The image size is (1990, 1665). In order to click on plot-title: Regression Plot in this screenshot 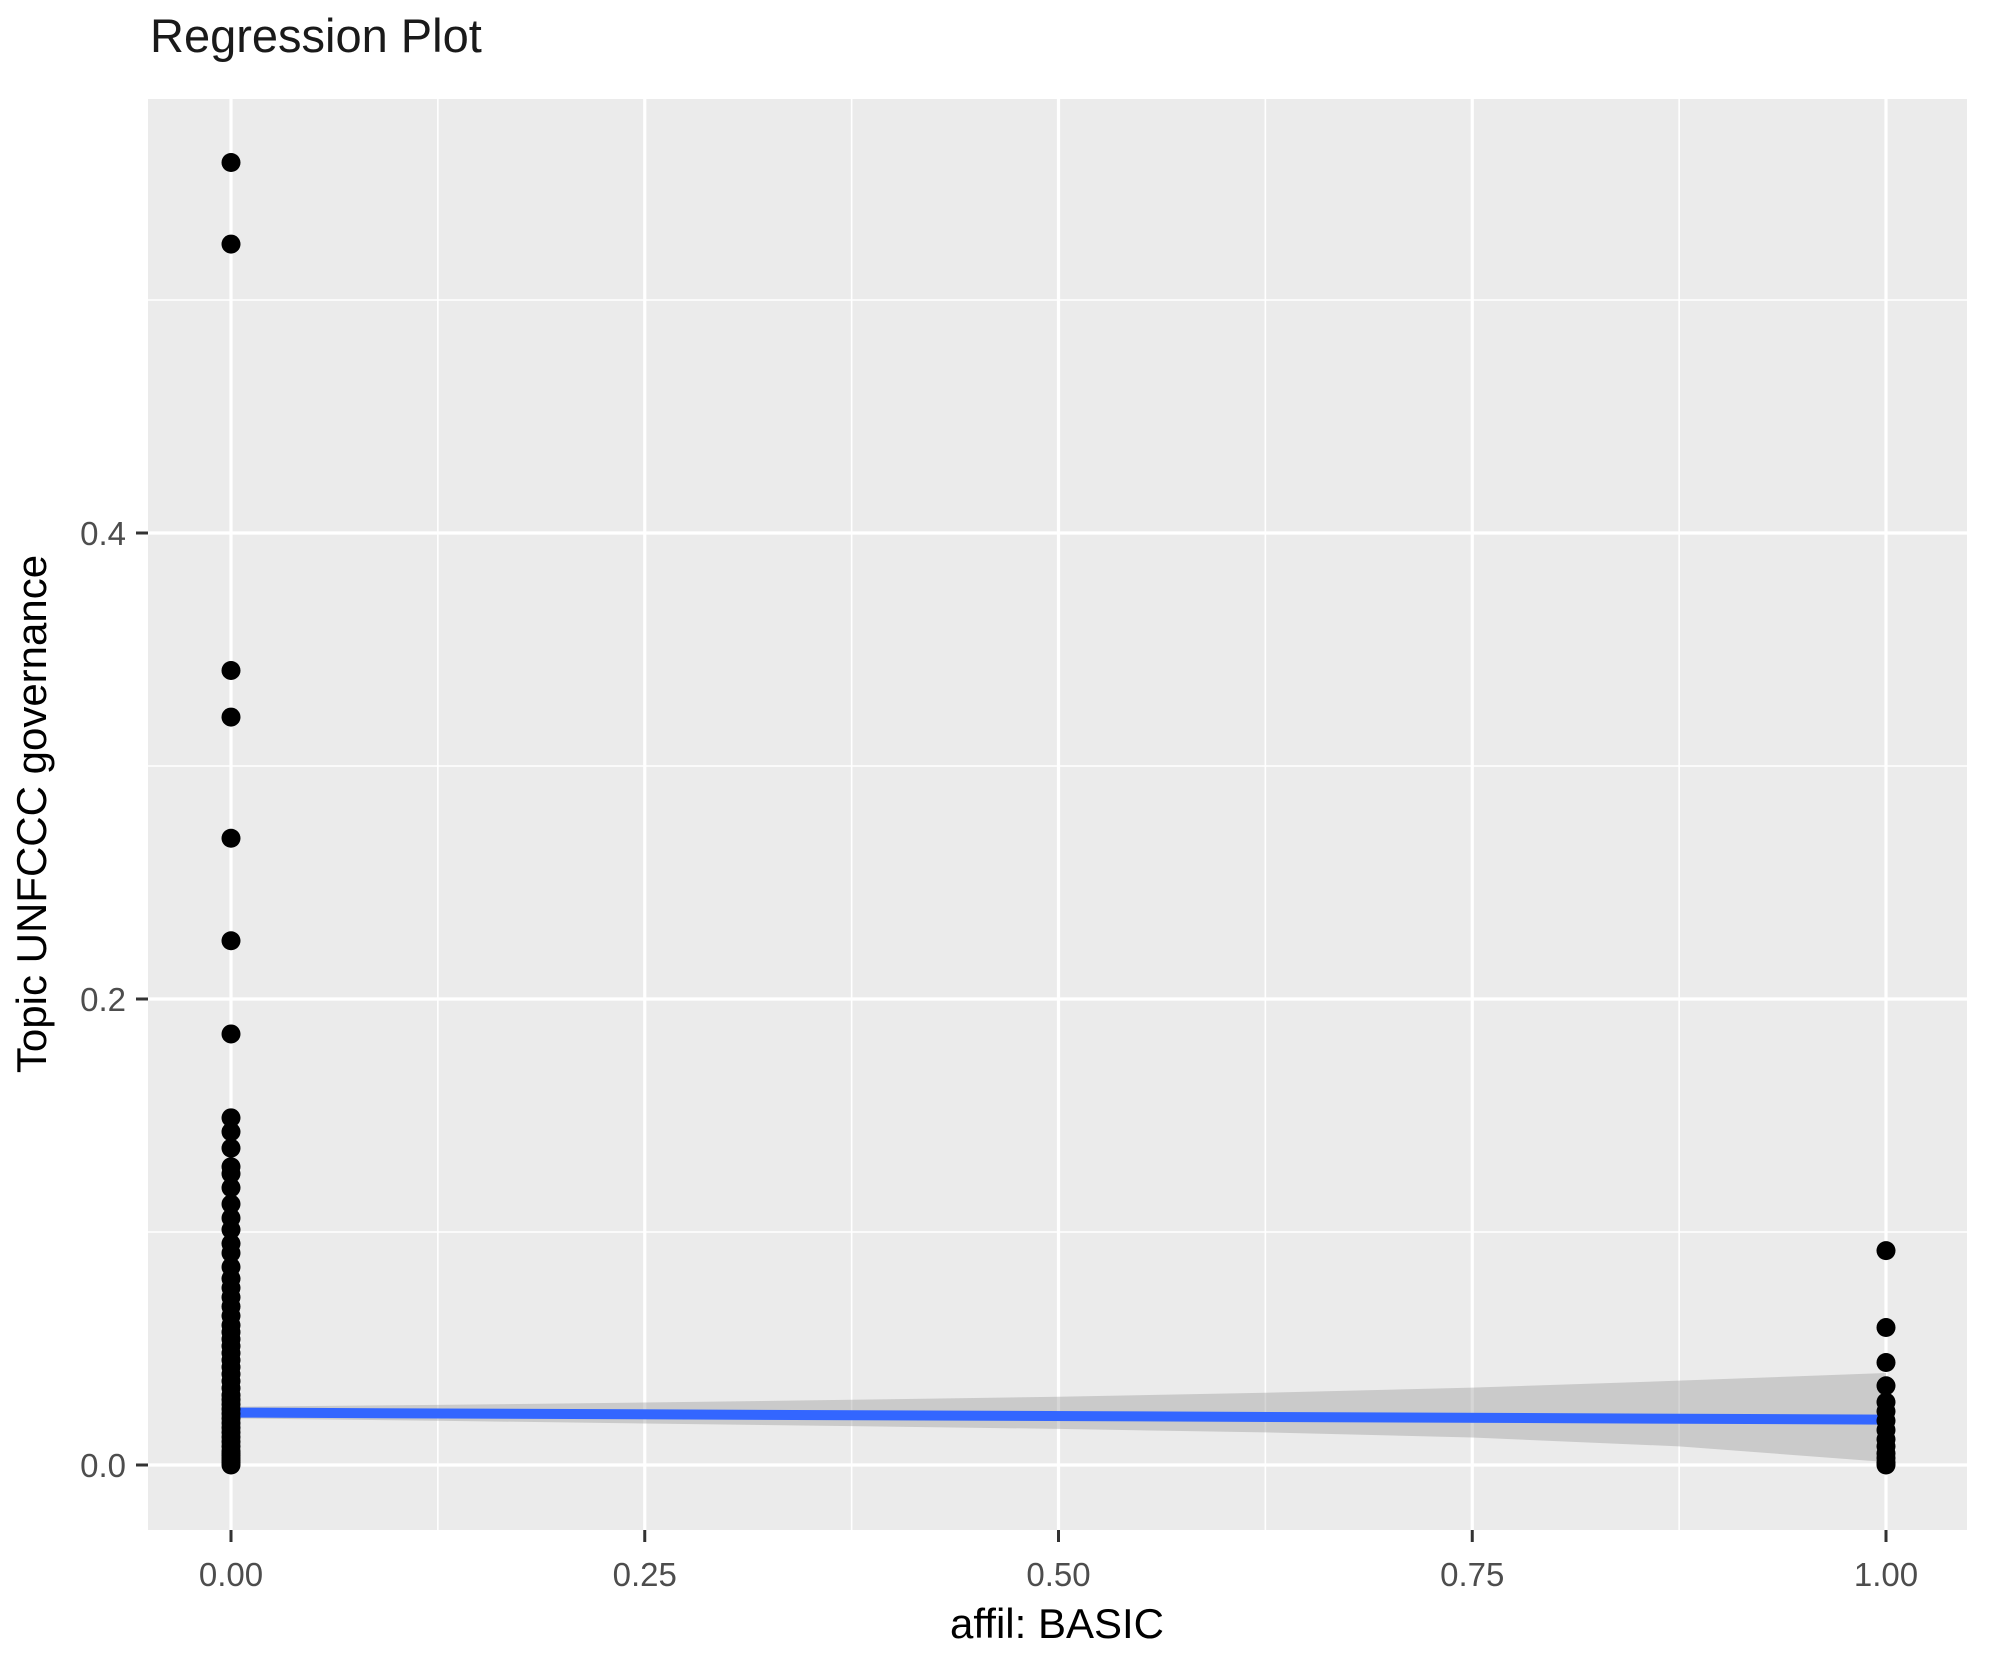, I will do `click(316, 35)`.